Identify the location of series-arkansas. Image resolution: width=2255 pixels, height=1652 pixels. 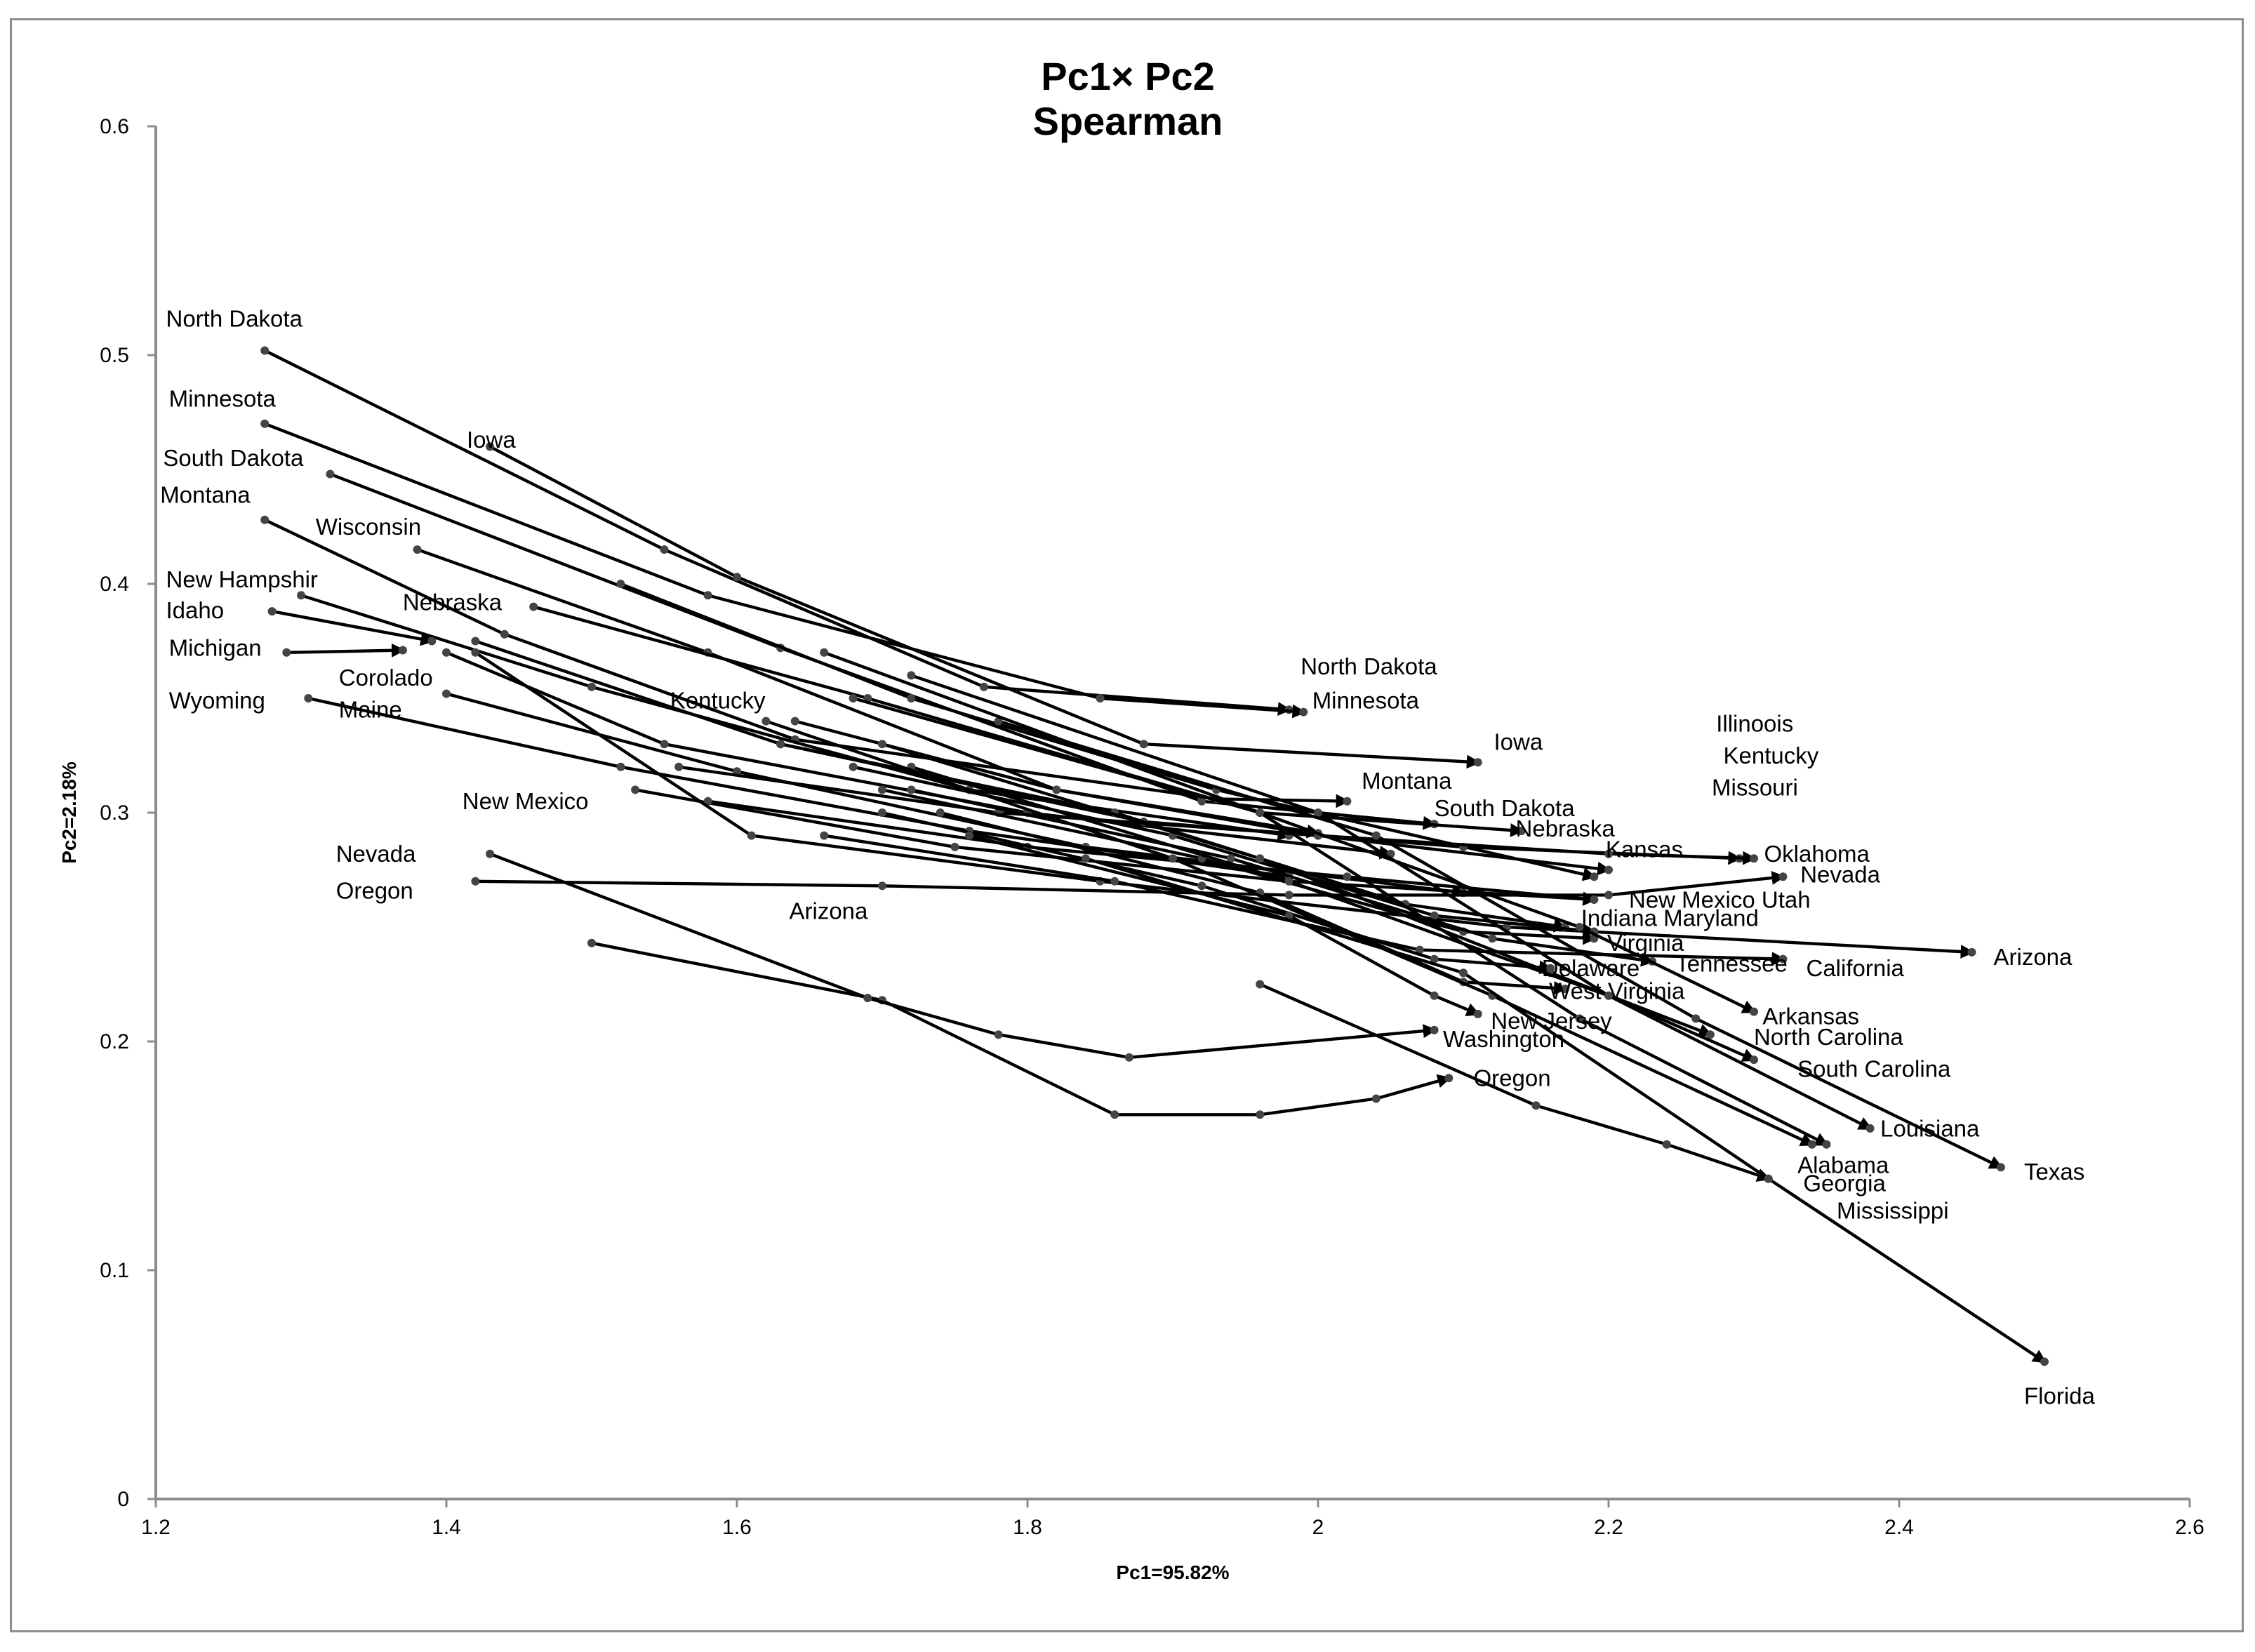
(1303, 855).